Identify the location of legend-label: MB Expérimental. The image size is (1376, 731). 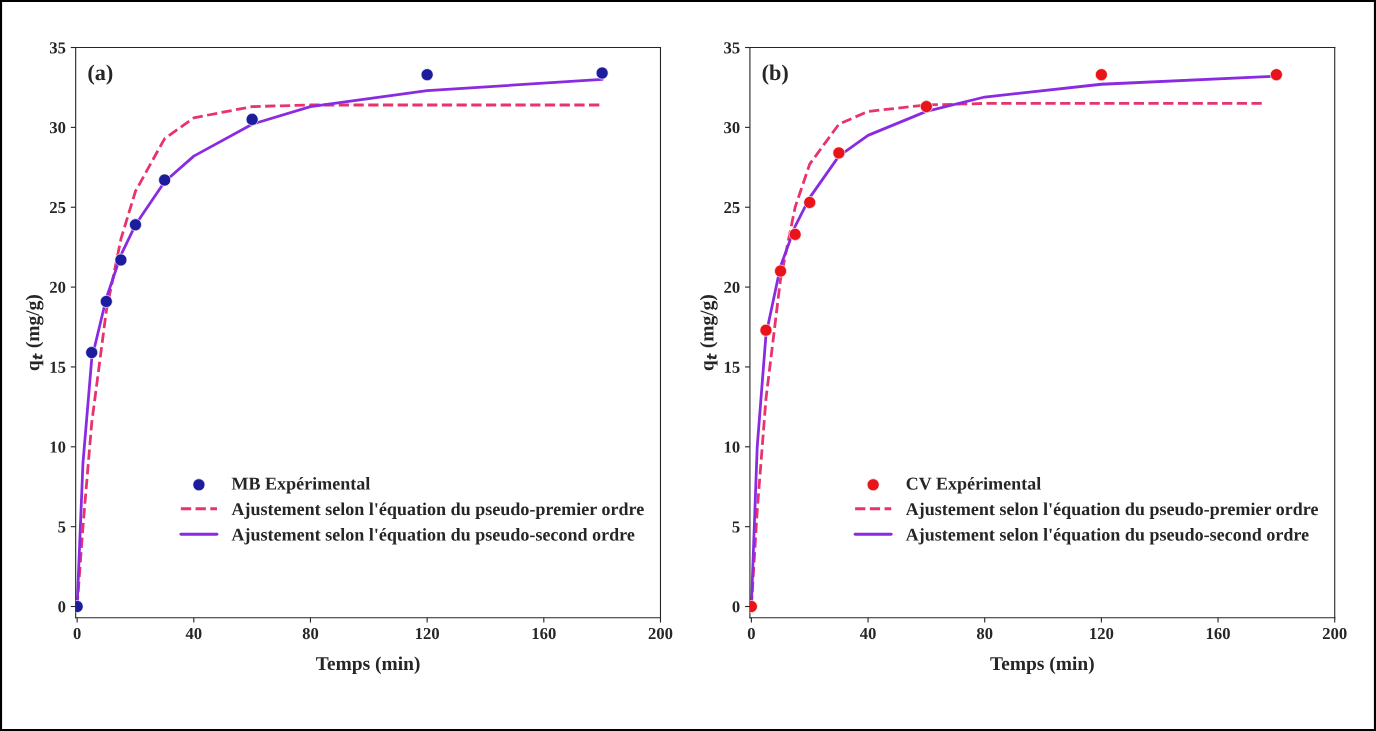
(301, 485).